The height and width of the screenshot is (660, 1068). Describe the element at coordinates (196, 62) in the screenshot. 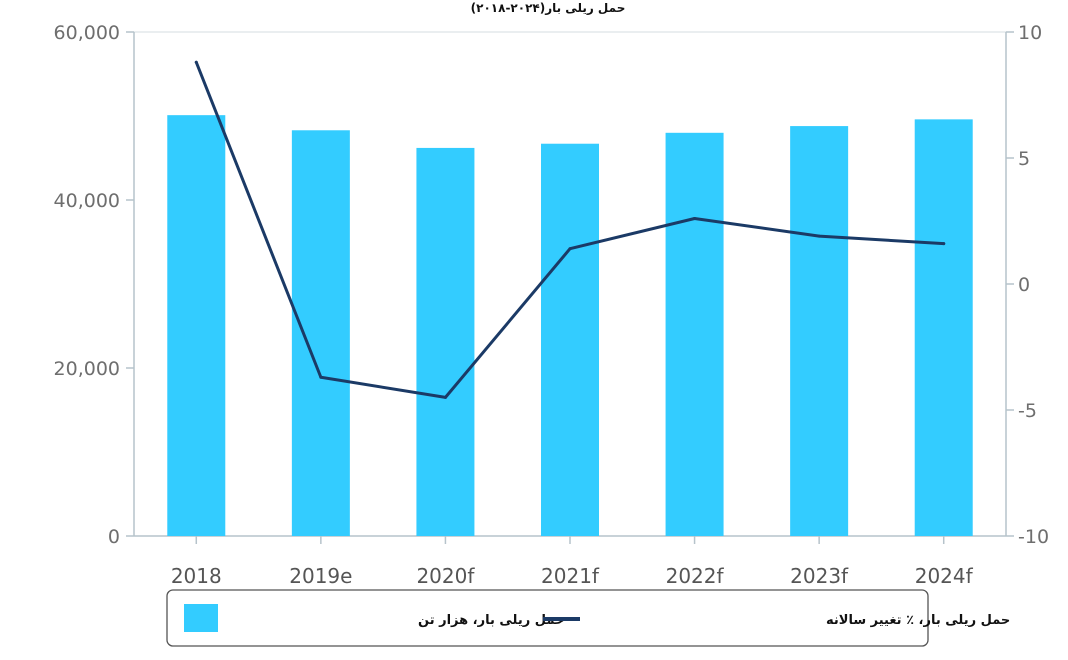

I see `line-point-2018` at that location.